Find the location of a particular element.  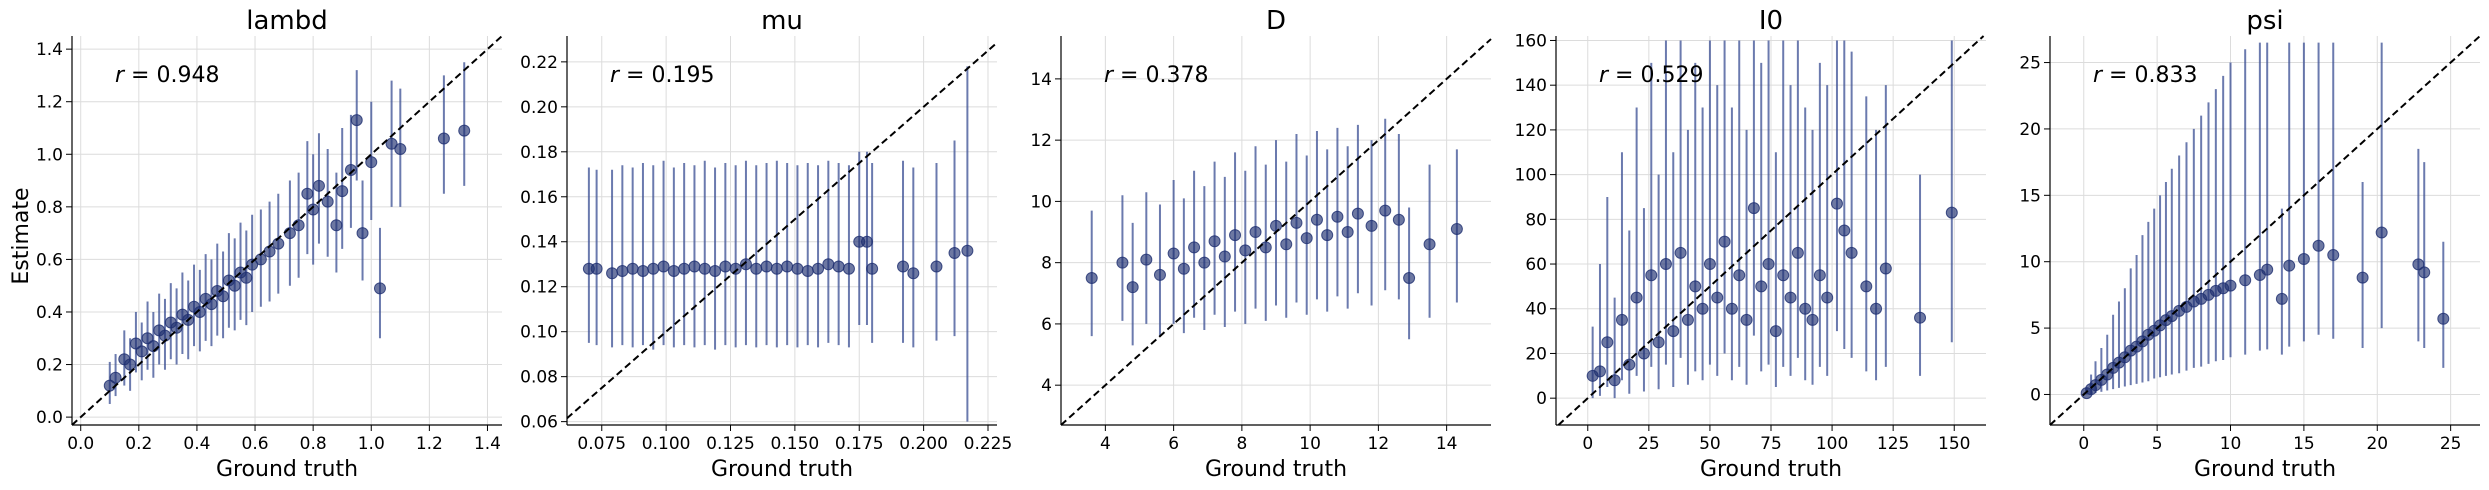

y-tick-label: 15 is located at coordinates (2030, 196).